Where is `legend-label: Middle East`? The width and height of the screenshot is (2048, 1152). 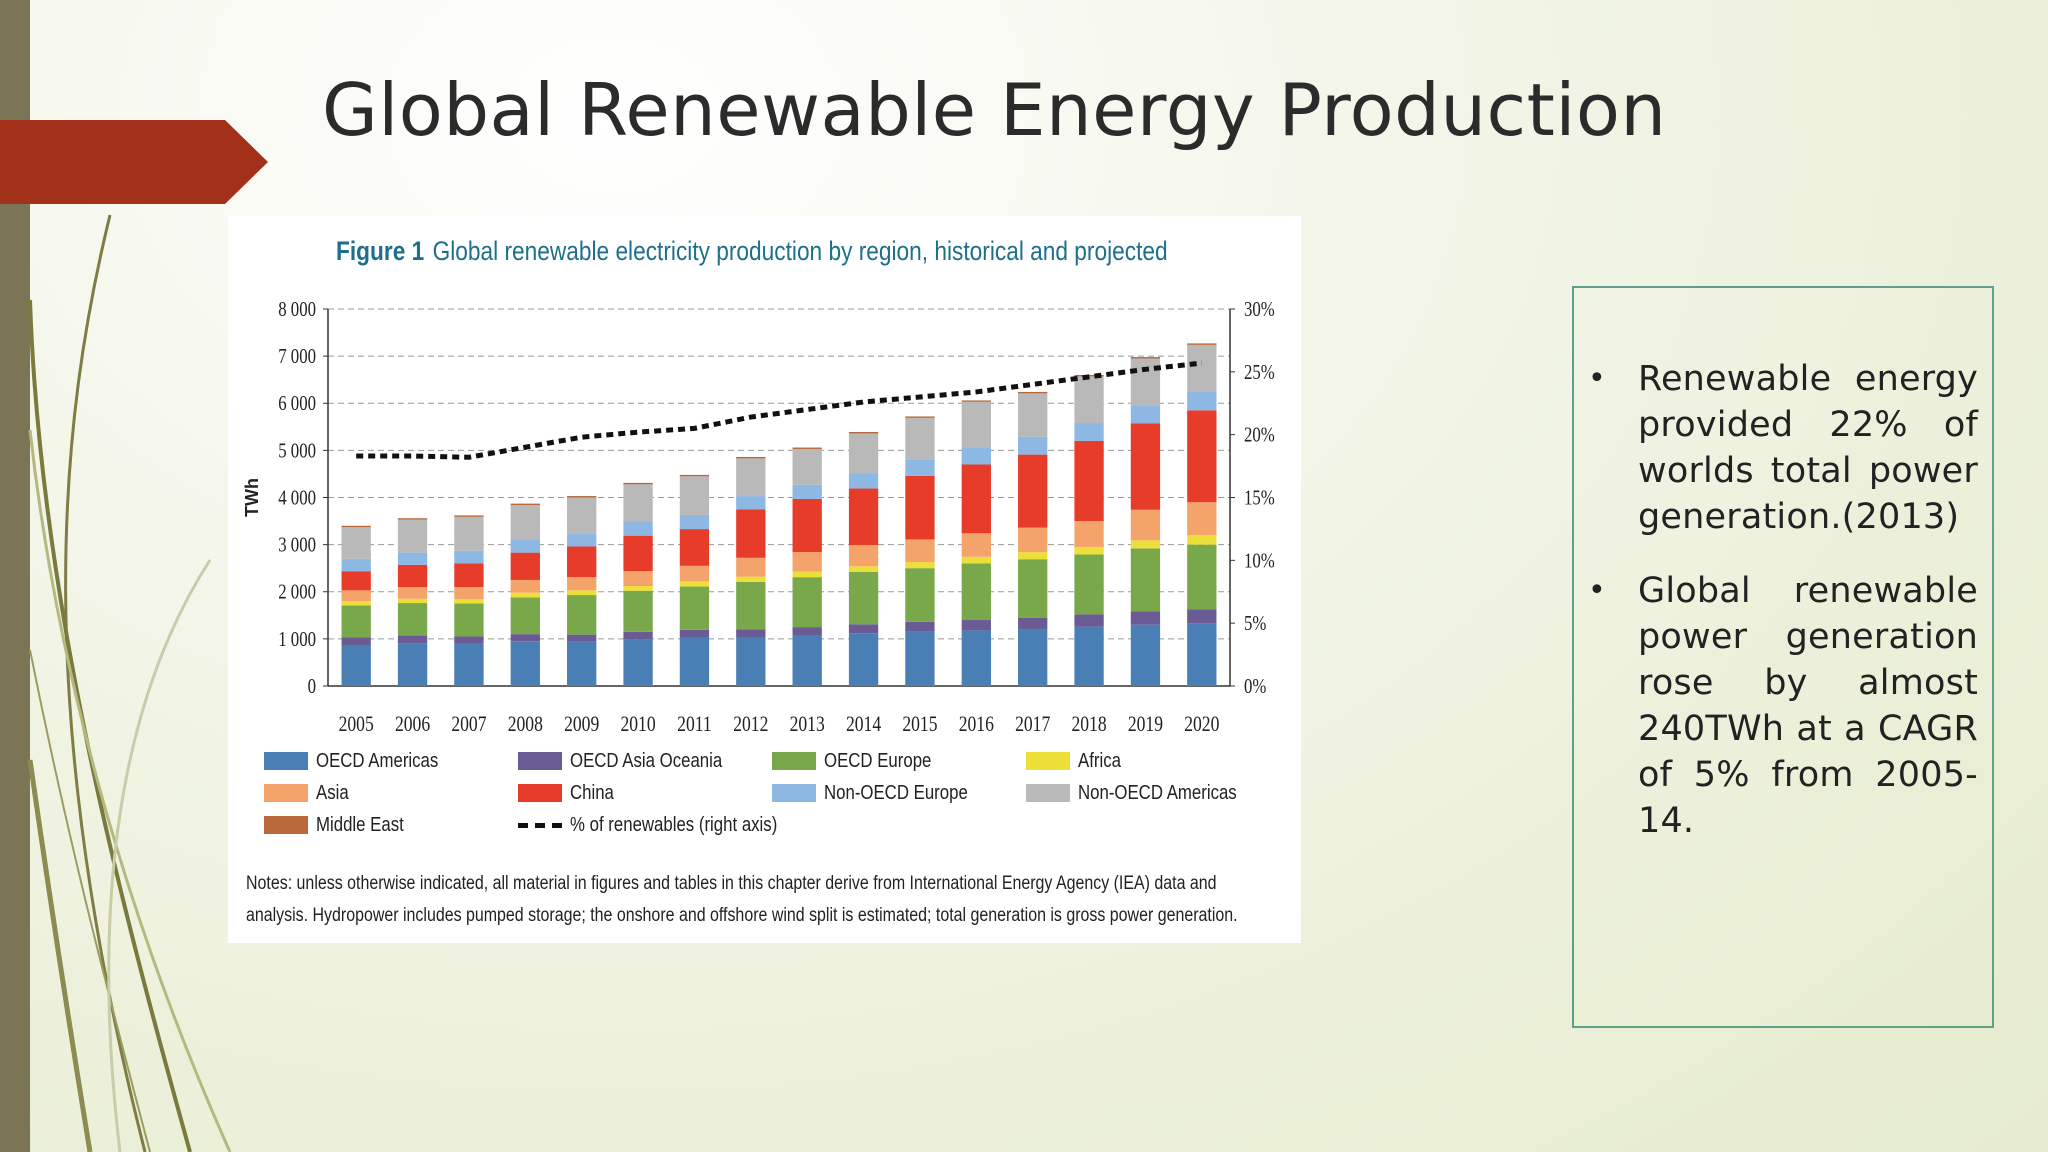
legend-label: Middle East is located at coordinates (360, 824).